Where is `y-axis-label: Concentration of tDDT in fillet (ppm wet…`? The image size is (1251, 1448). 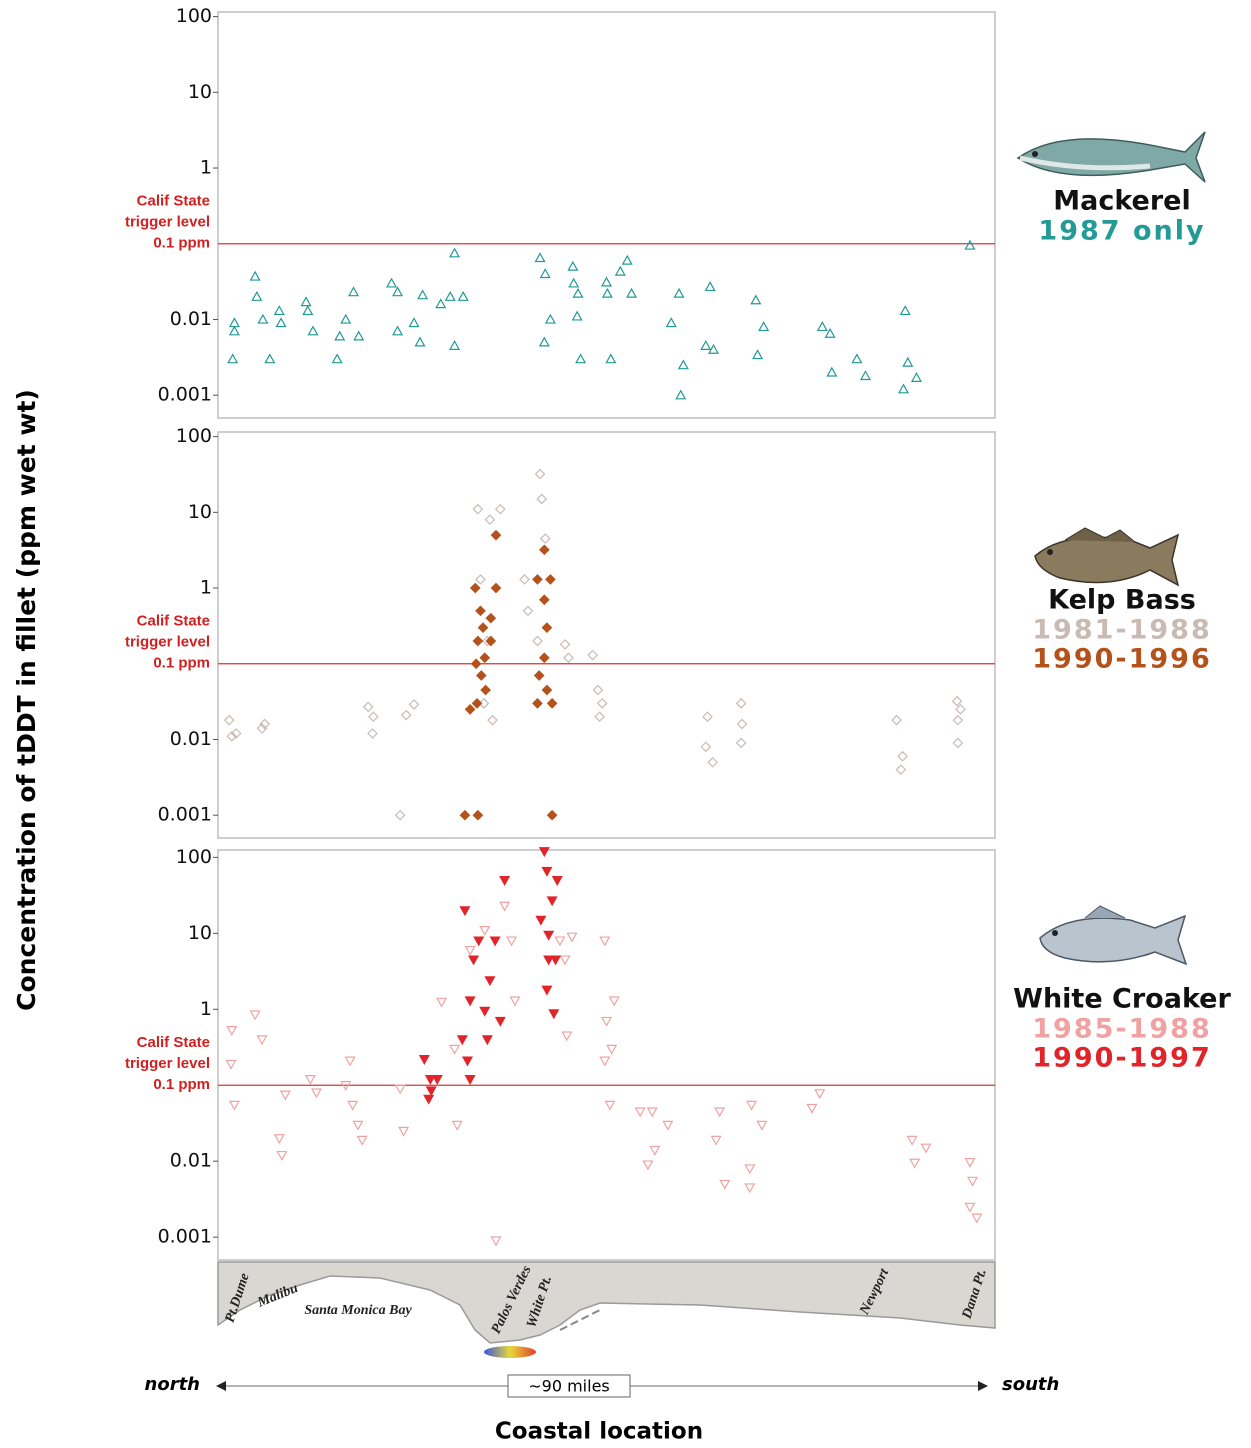 y-axis-label: Concentration of tDDT in fillet (ppm wet… is located at coordinates (26, 700).